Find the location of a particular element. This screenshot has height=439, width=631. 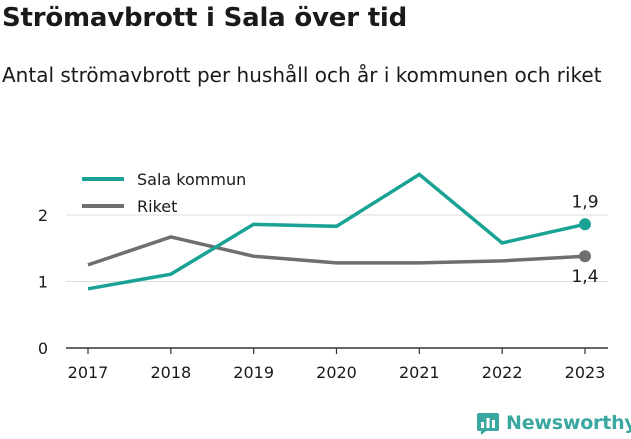

end-point-riket is located at coordinates (585, 256).